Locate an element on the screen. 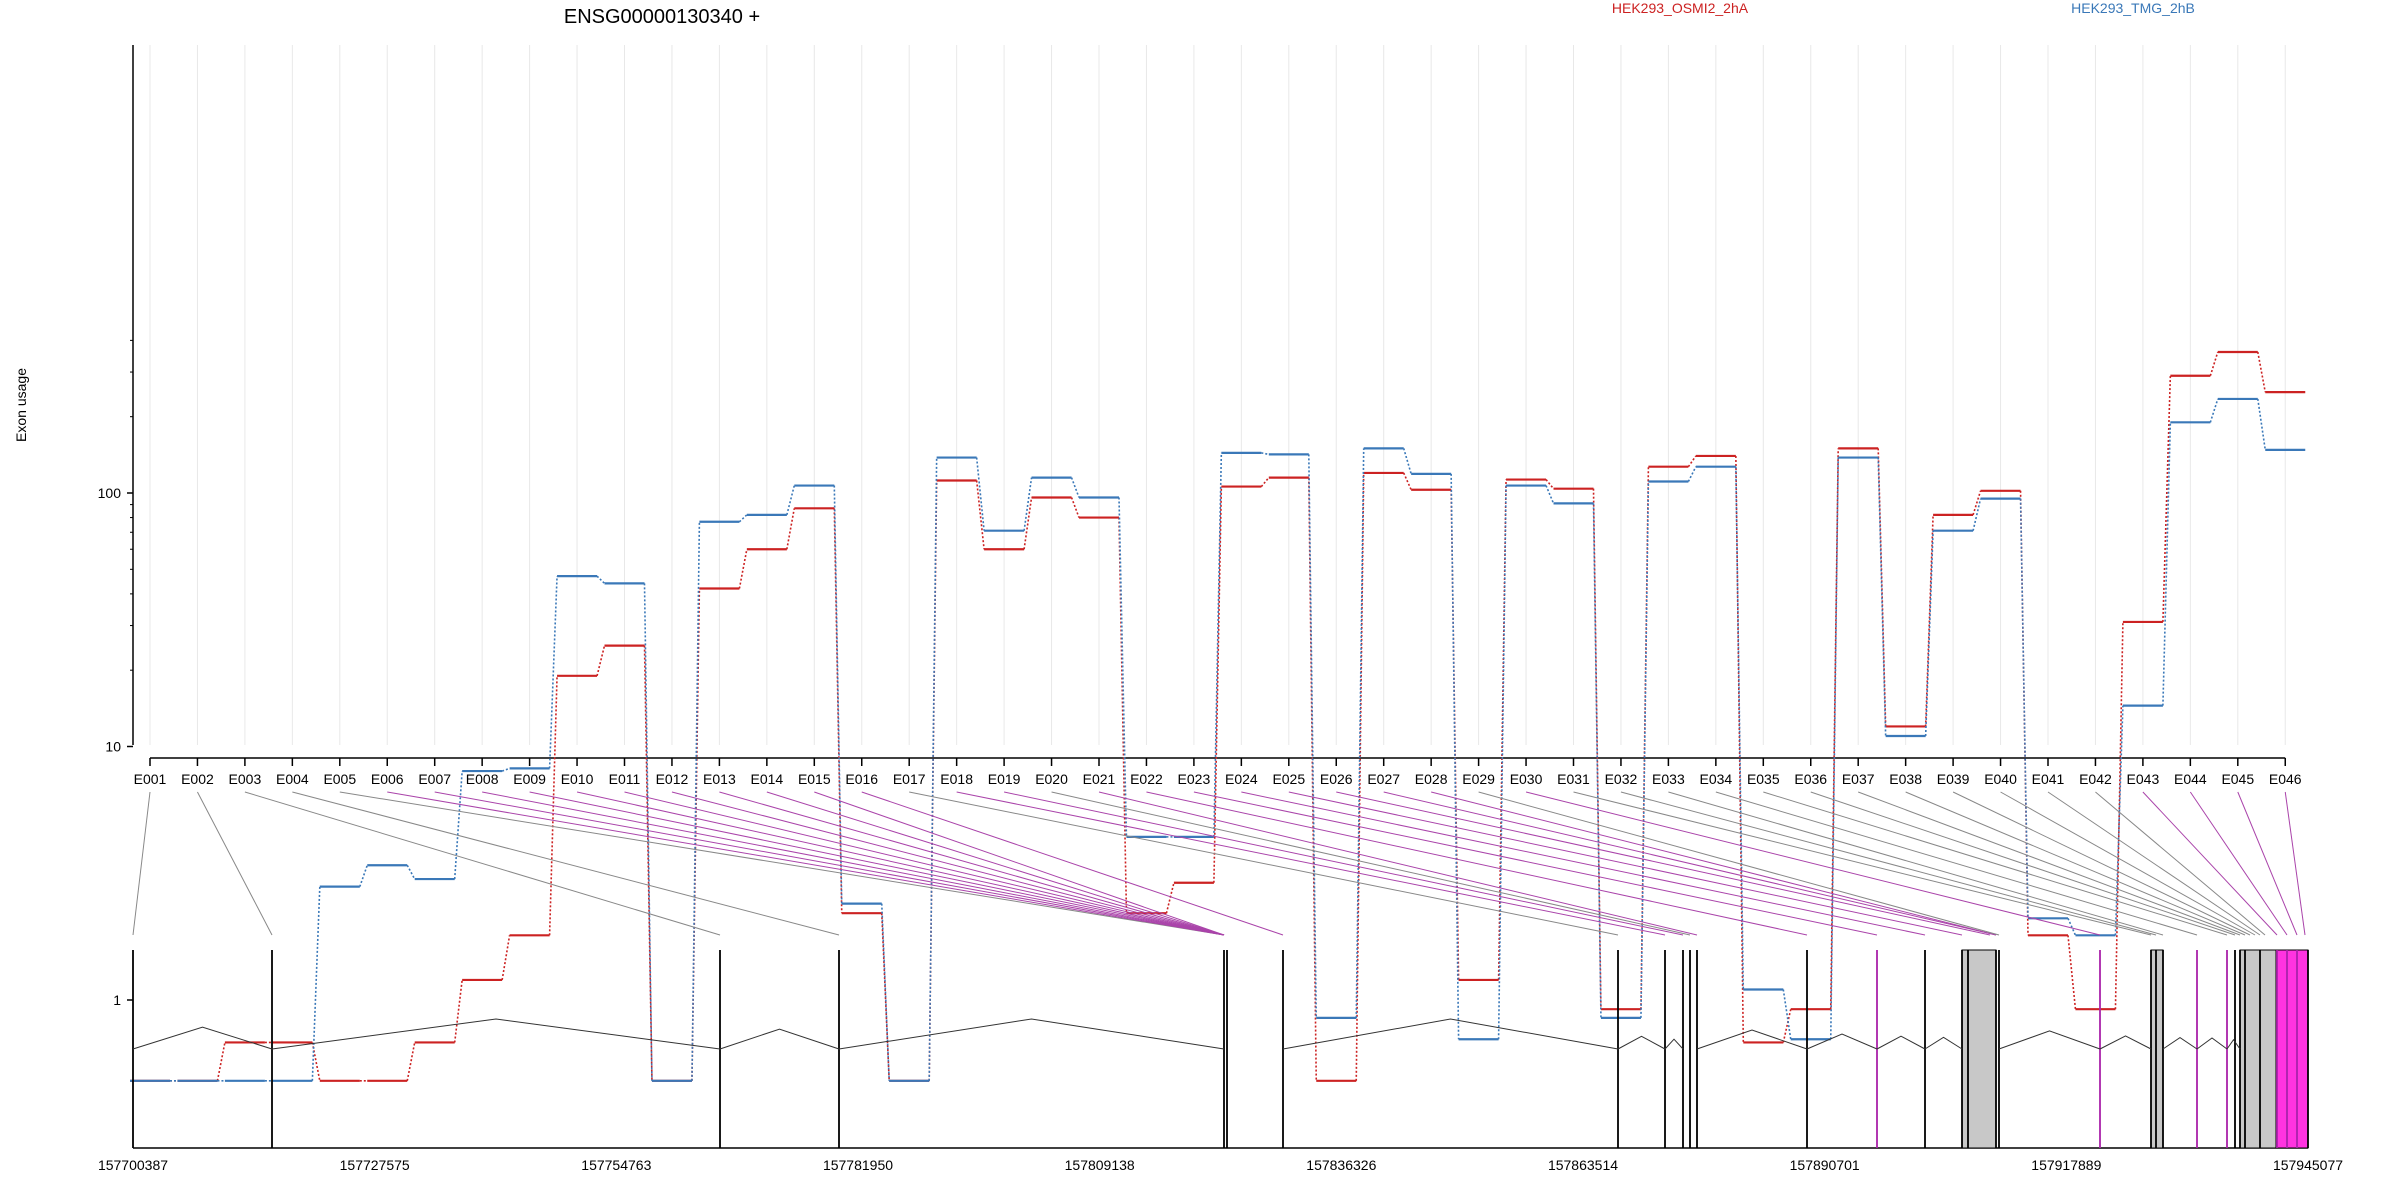 This screenshot has height=1200, width=2400. x-tick-label: E038 is located at coordinates (1905, 779).